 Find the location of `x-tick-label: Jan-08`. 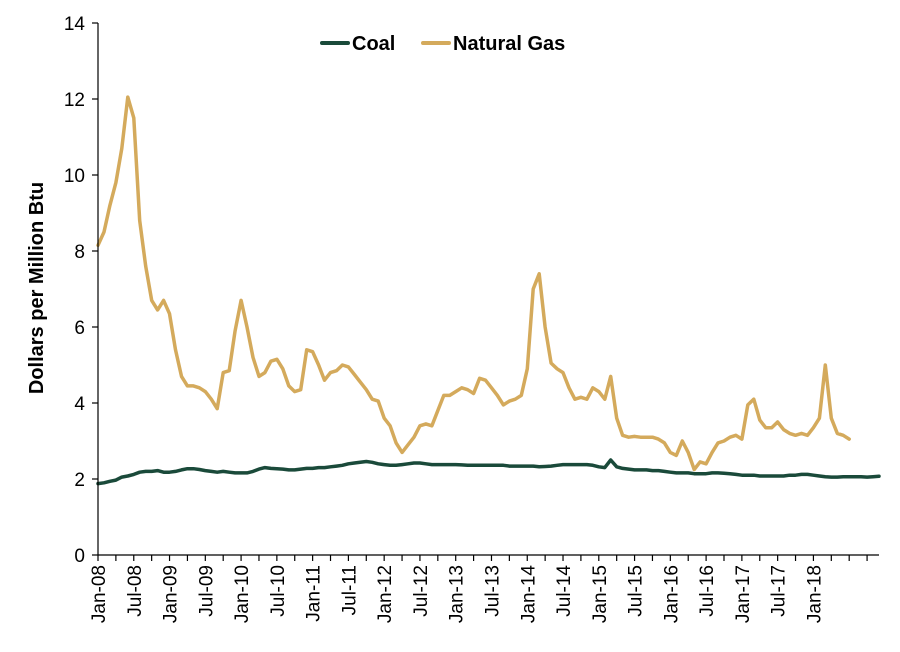

x-tick-label: Jan-08 is located at coordinates (99, 594).